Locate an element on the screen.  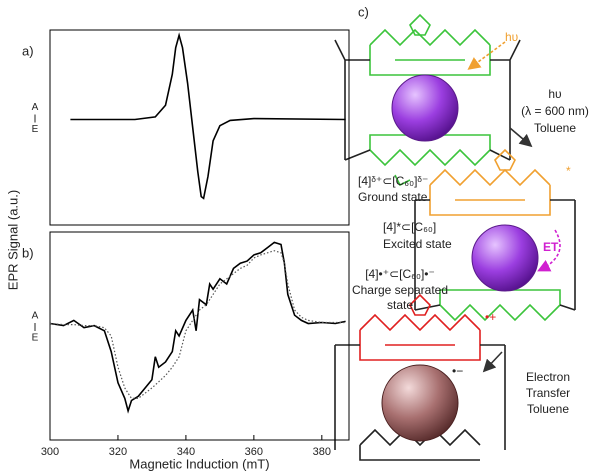
state-formula: [4]ᵟ⁺⊂[C₆₀]ᵟ⁻ is located at coordinates (393, 181).